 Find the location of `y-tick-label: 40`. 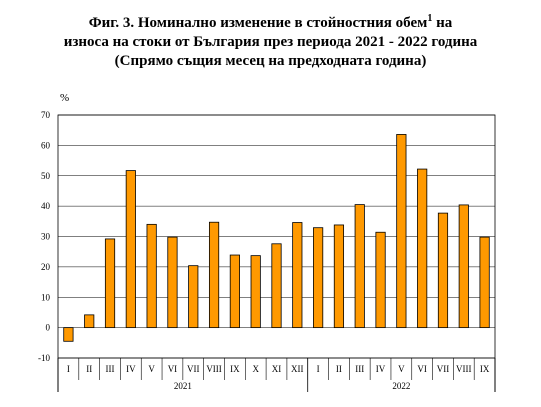

y-tick-label: 40 is located at coordinates (46, 206).